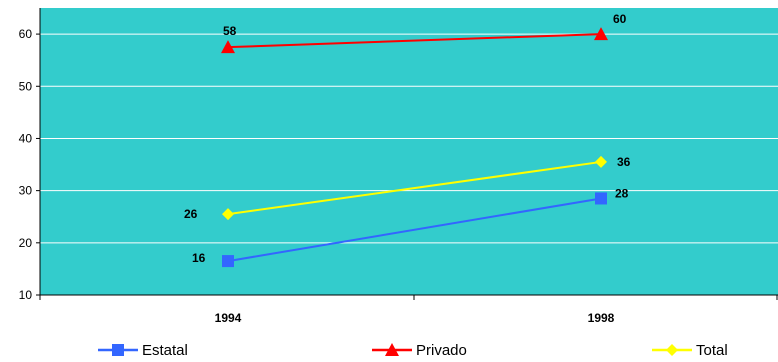 The width and height of the screenshot is (778, 362). Describe the element at coordinates (414, 188) in the screenshot. I see `series-line-total` at that location.